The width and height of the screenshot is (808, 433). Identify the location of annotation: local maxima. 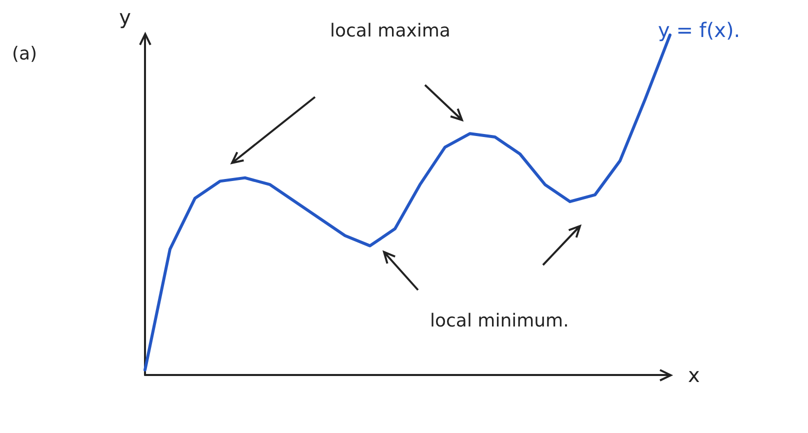
(390, 31).